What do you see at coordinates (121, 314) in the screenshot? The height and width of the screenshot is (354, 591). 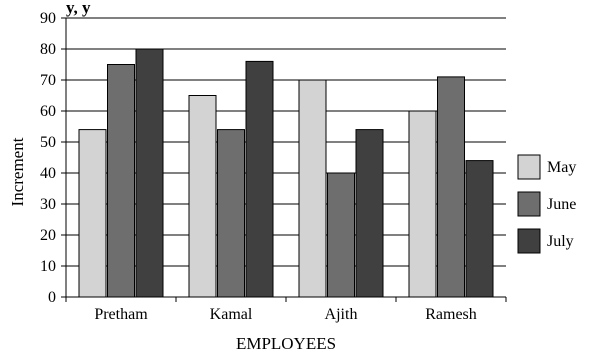 I see `x-tick-label: Pretham` at bounding box center [121, 314].